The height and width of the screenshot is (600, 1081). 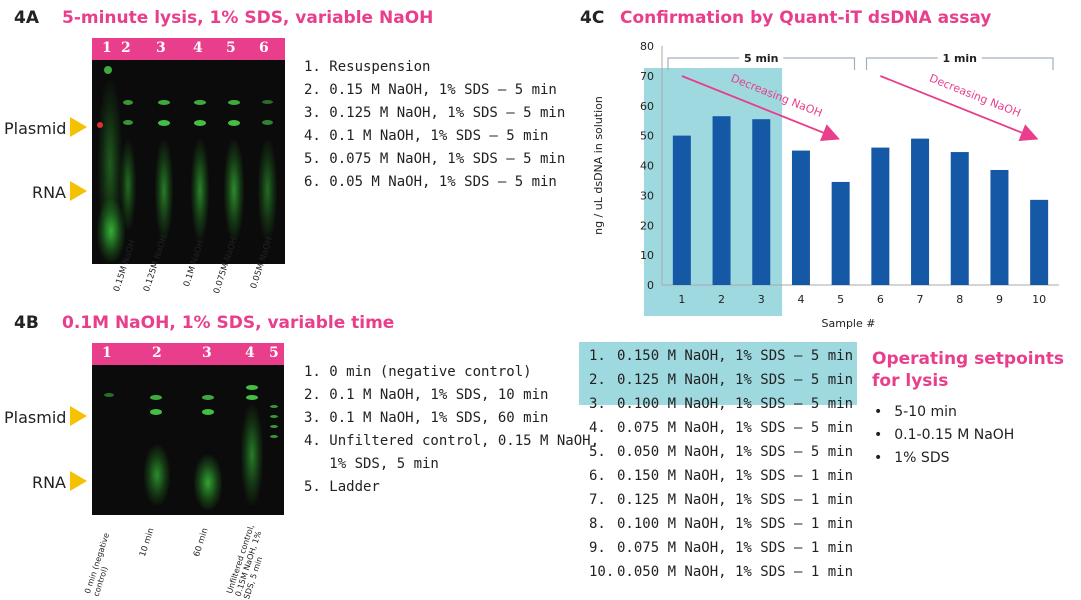 What do you see at coordinates (735, 476) in the screenshot?
I see `row-text: 0.150 M NaOH, 1% SDS – 1 min` at bounding box center [735, 476].